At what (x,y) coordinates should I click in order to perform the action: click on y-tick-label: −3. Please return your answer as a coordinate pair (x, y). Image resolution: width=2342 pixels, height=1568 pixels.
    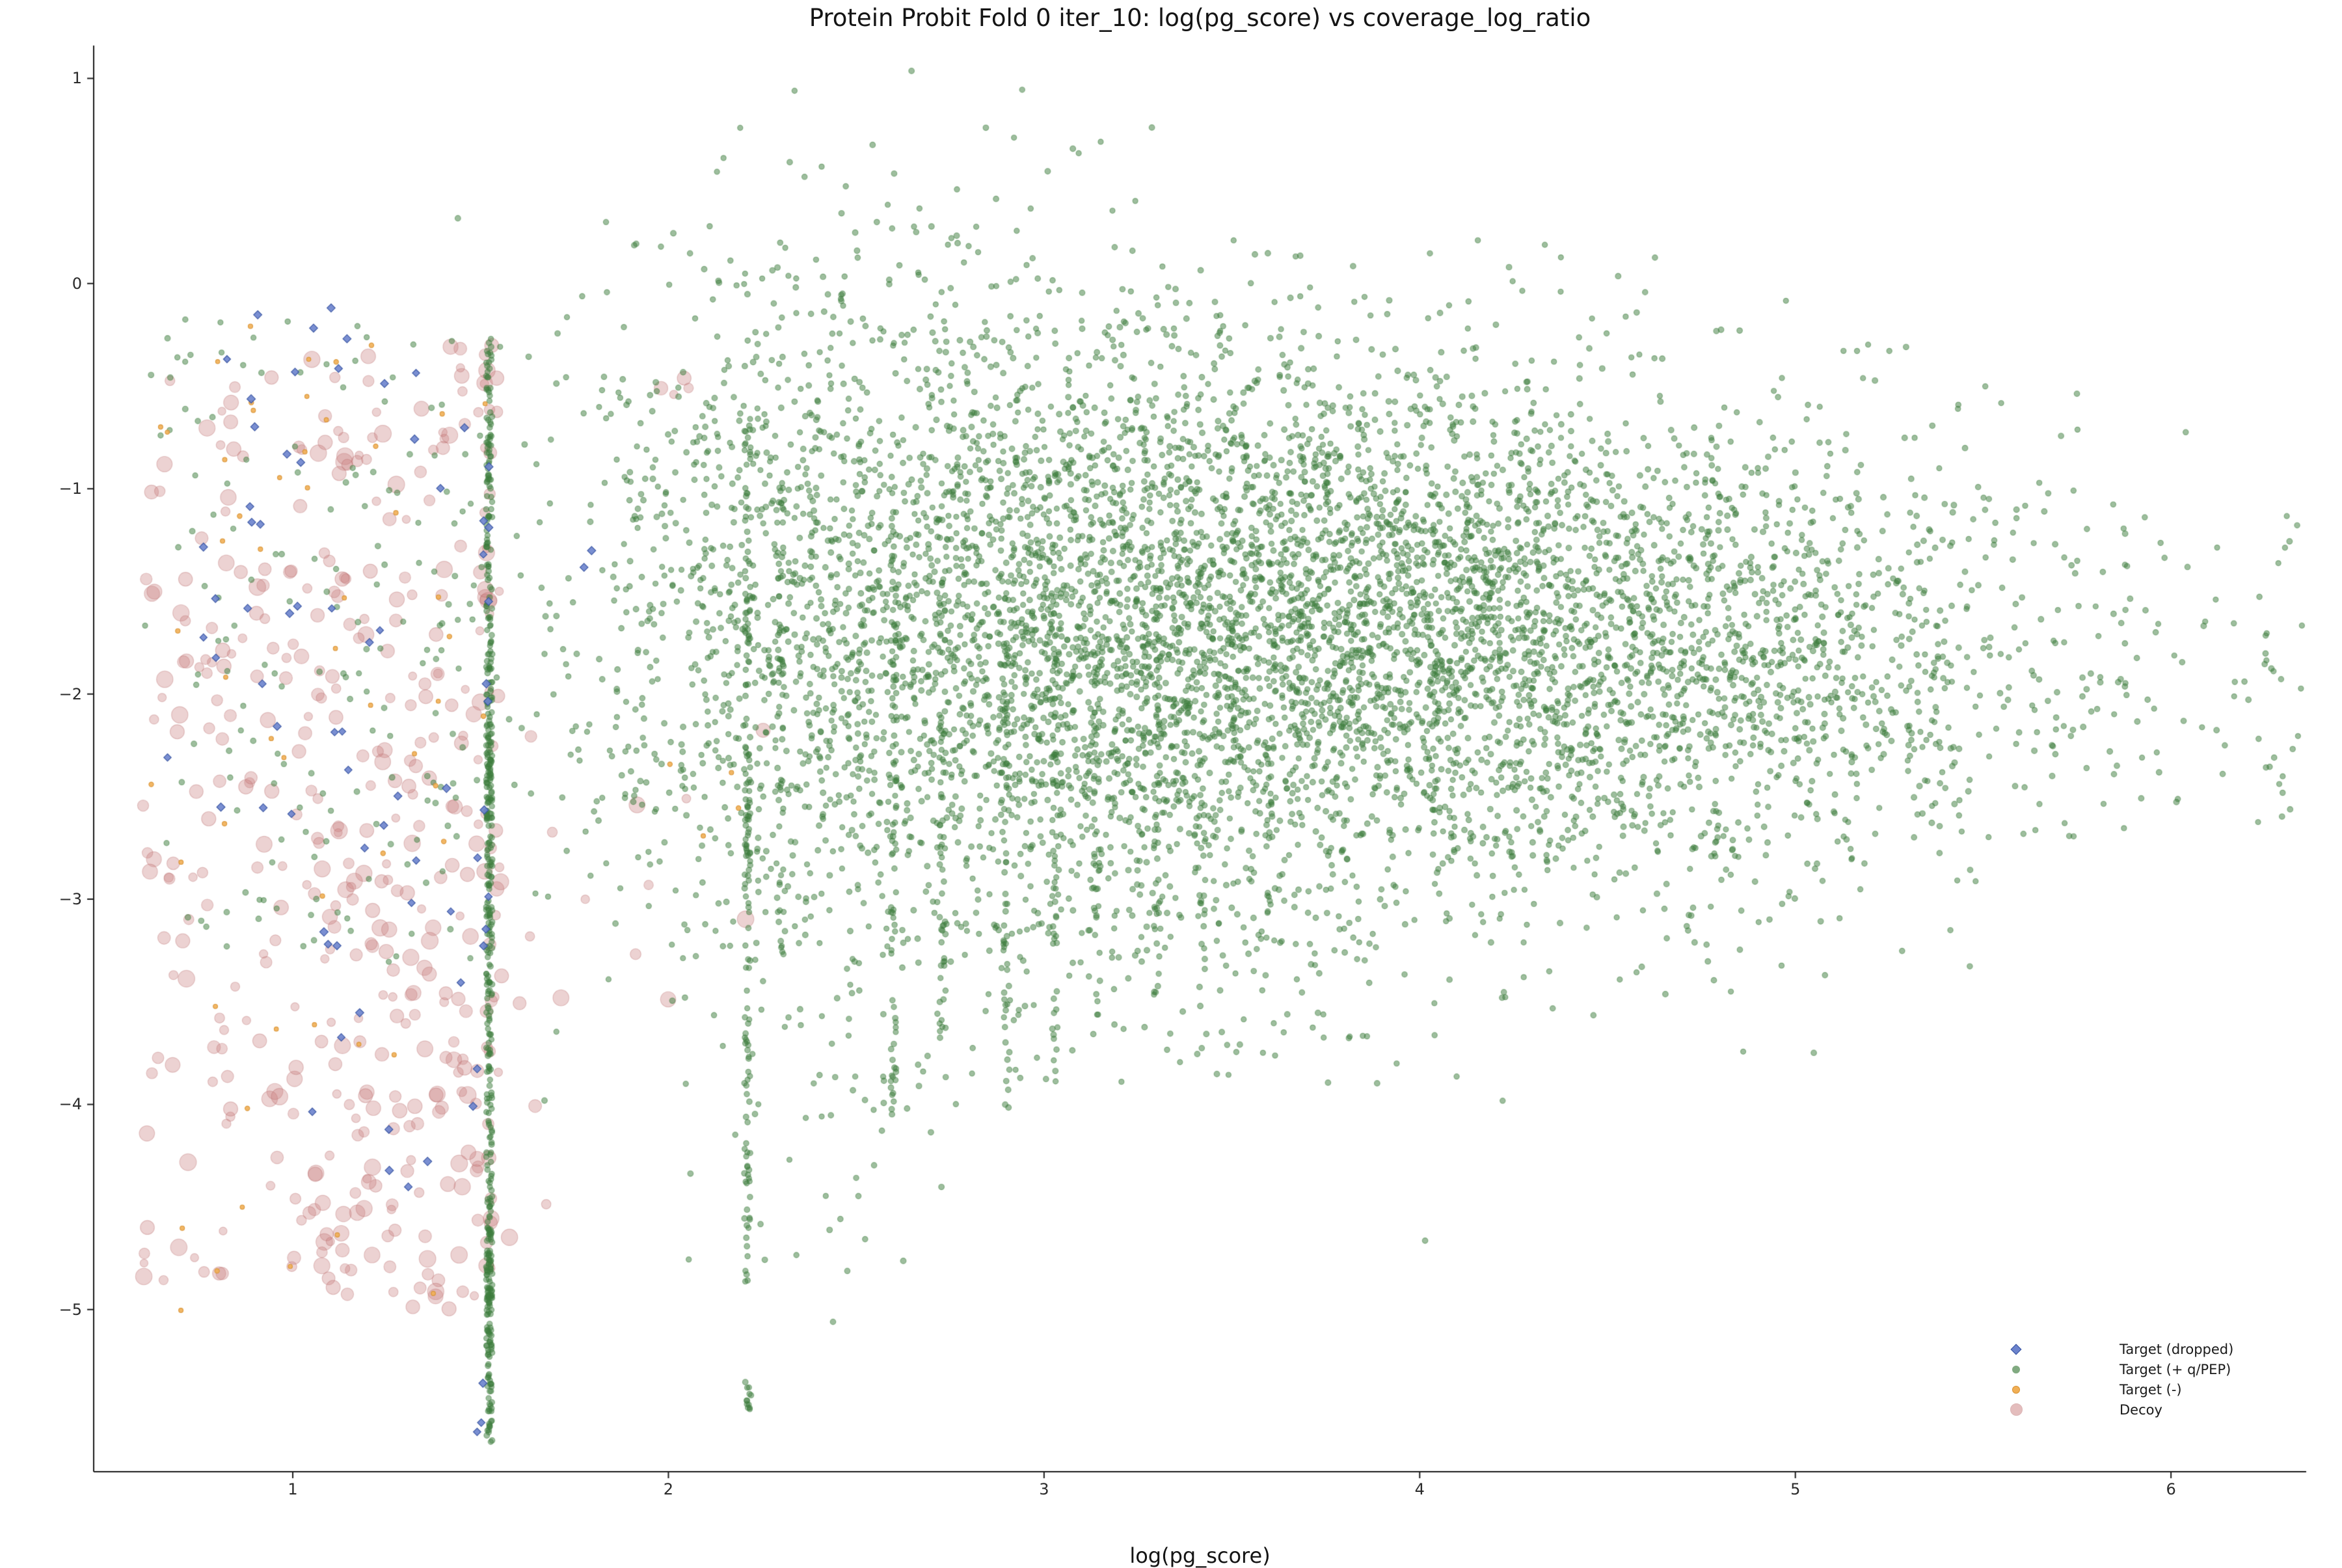
    Looking at the image, I should click on (70, 900).